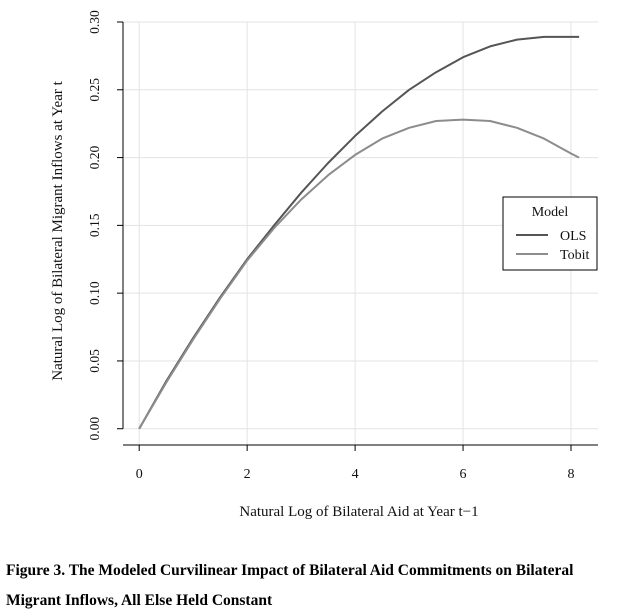  Describe the element at coordinates (139, 474) in the screenshot. I see `x-tick-label: 0` at that location.